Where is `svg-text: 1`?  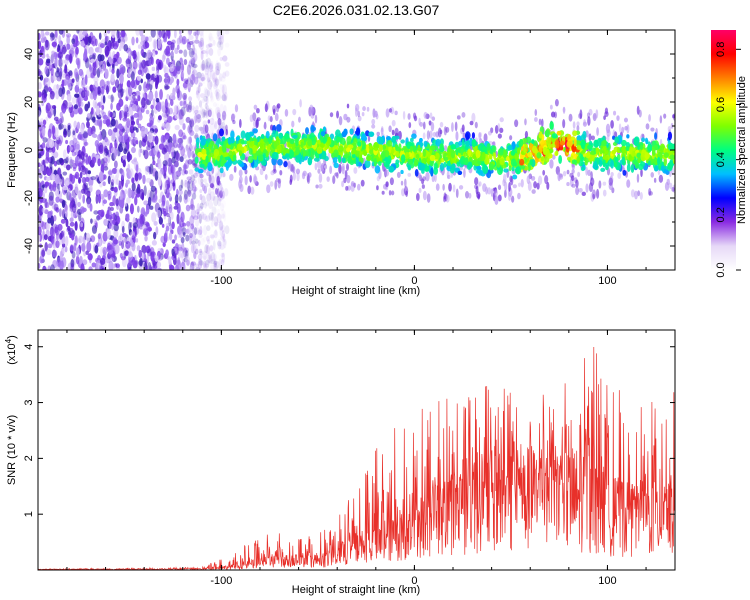
svg-text: 1 is located at coordinates (29, 514).